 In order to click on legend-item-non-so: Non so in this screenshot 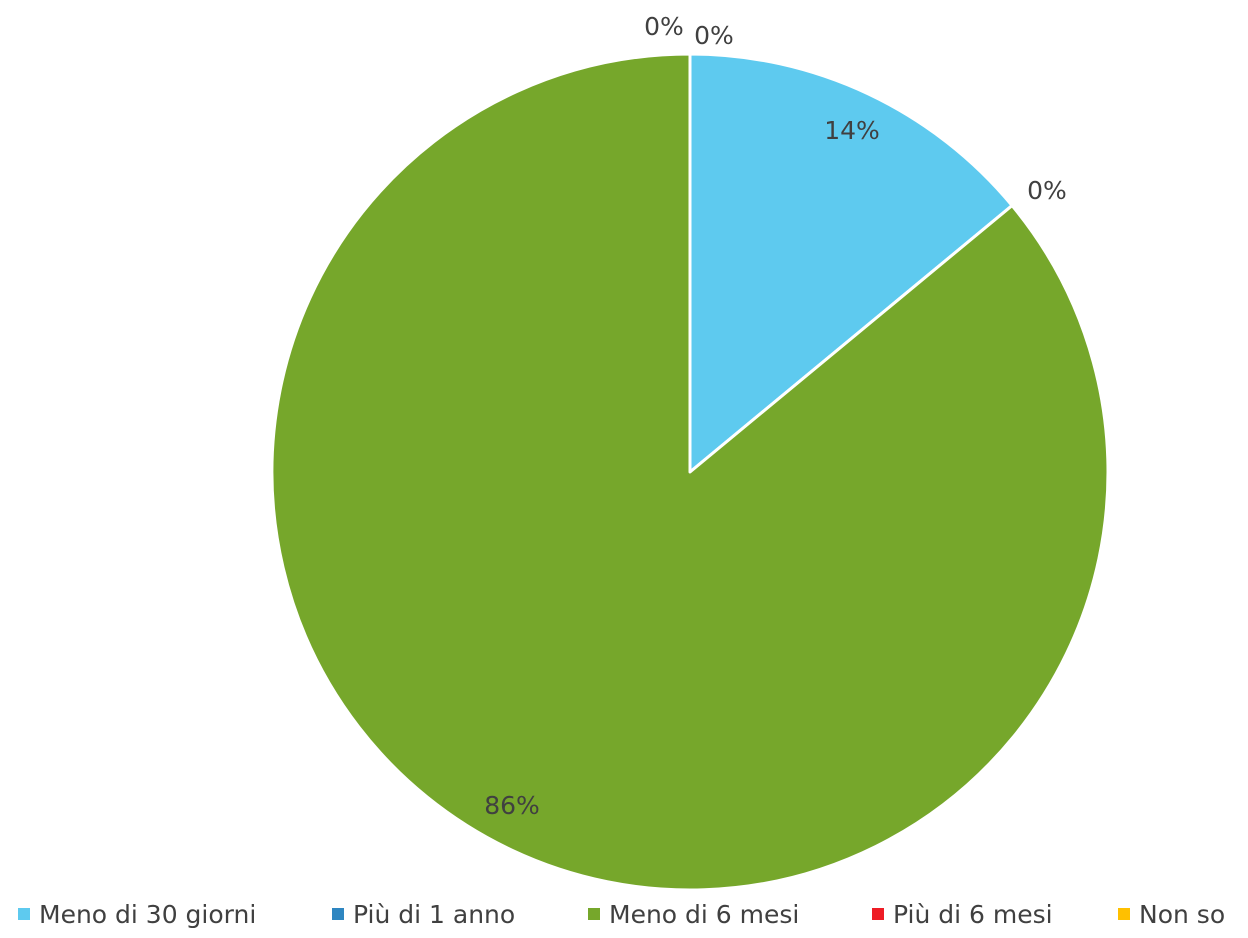, I will do `click(1171, 914)`.